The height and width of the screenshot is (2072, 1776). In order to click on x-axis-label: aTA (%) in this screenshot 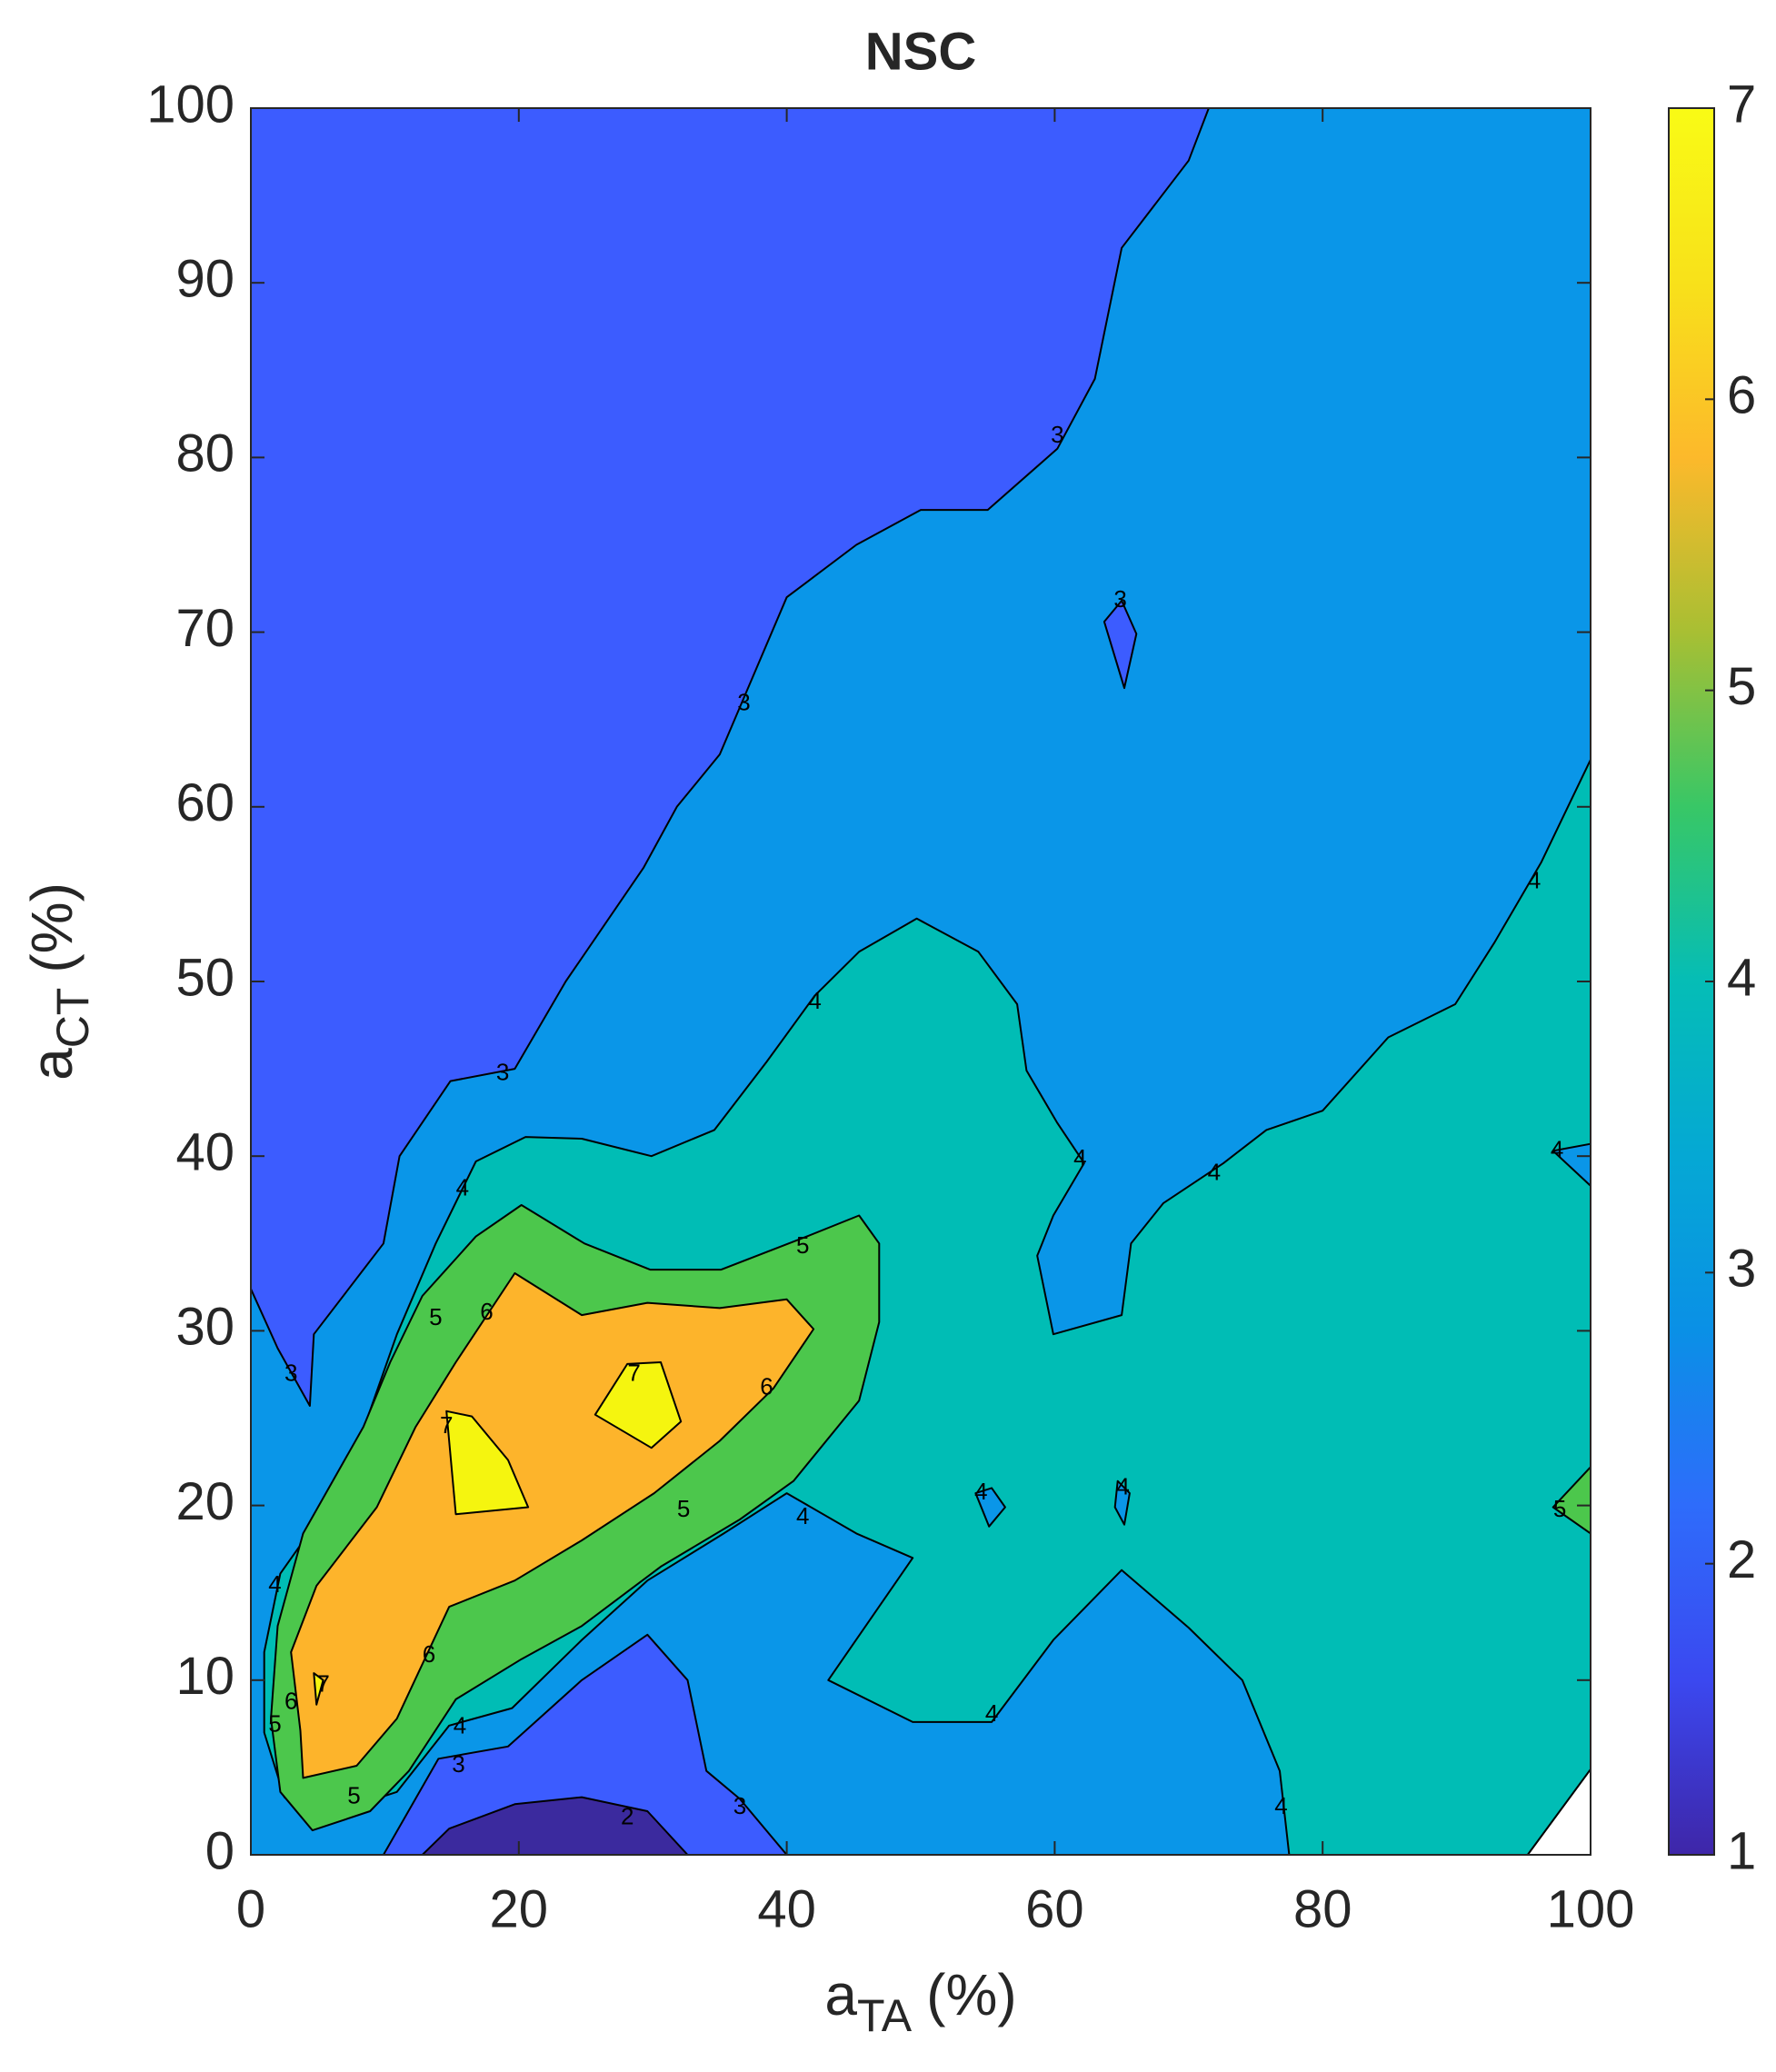, I will do `click(920, 2002)`.